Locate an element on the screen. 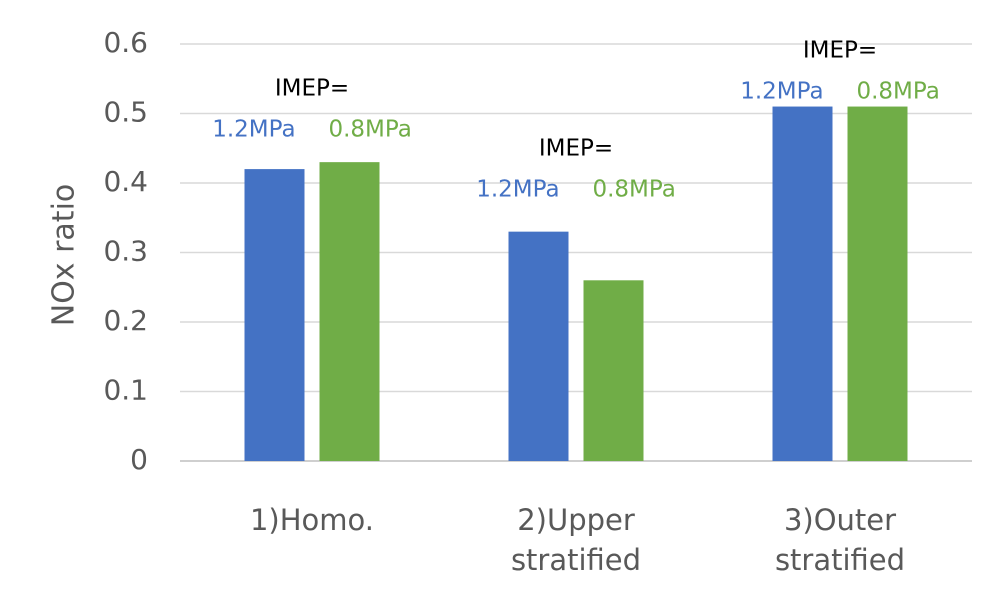 Image resolution: width=1000 pixels, height=601 pixels. y-tick-label: 0.4 is located at coordinates (125, 181).